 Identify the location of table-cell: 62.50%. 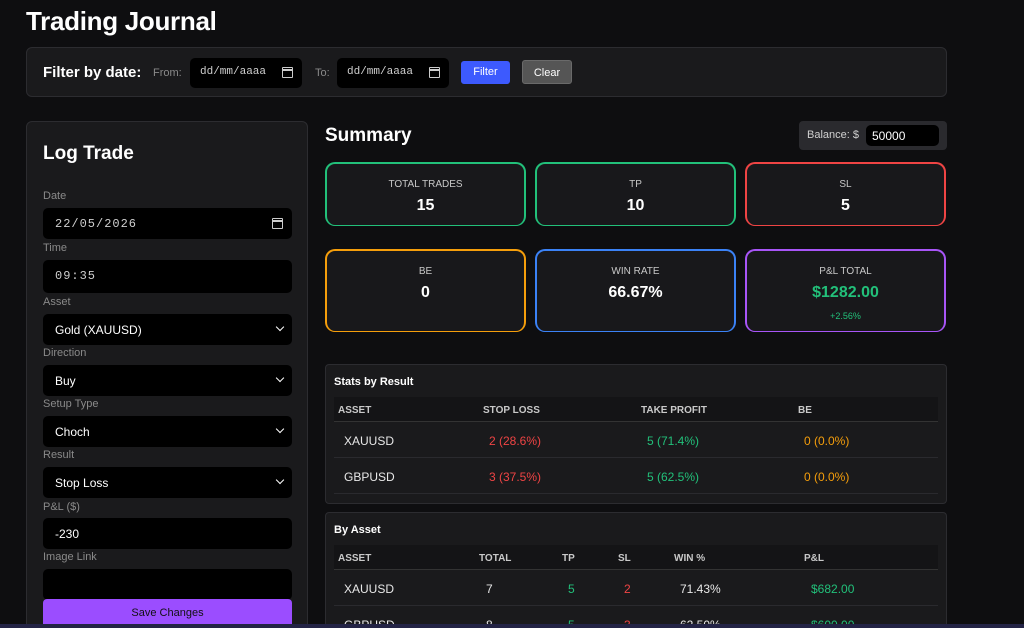
(700, 623).